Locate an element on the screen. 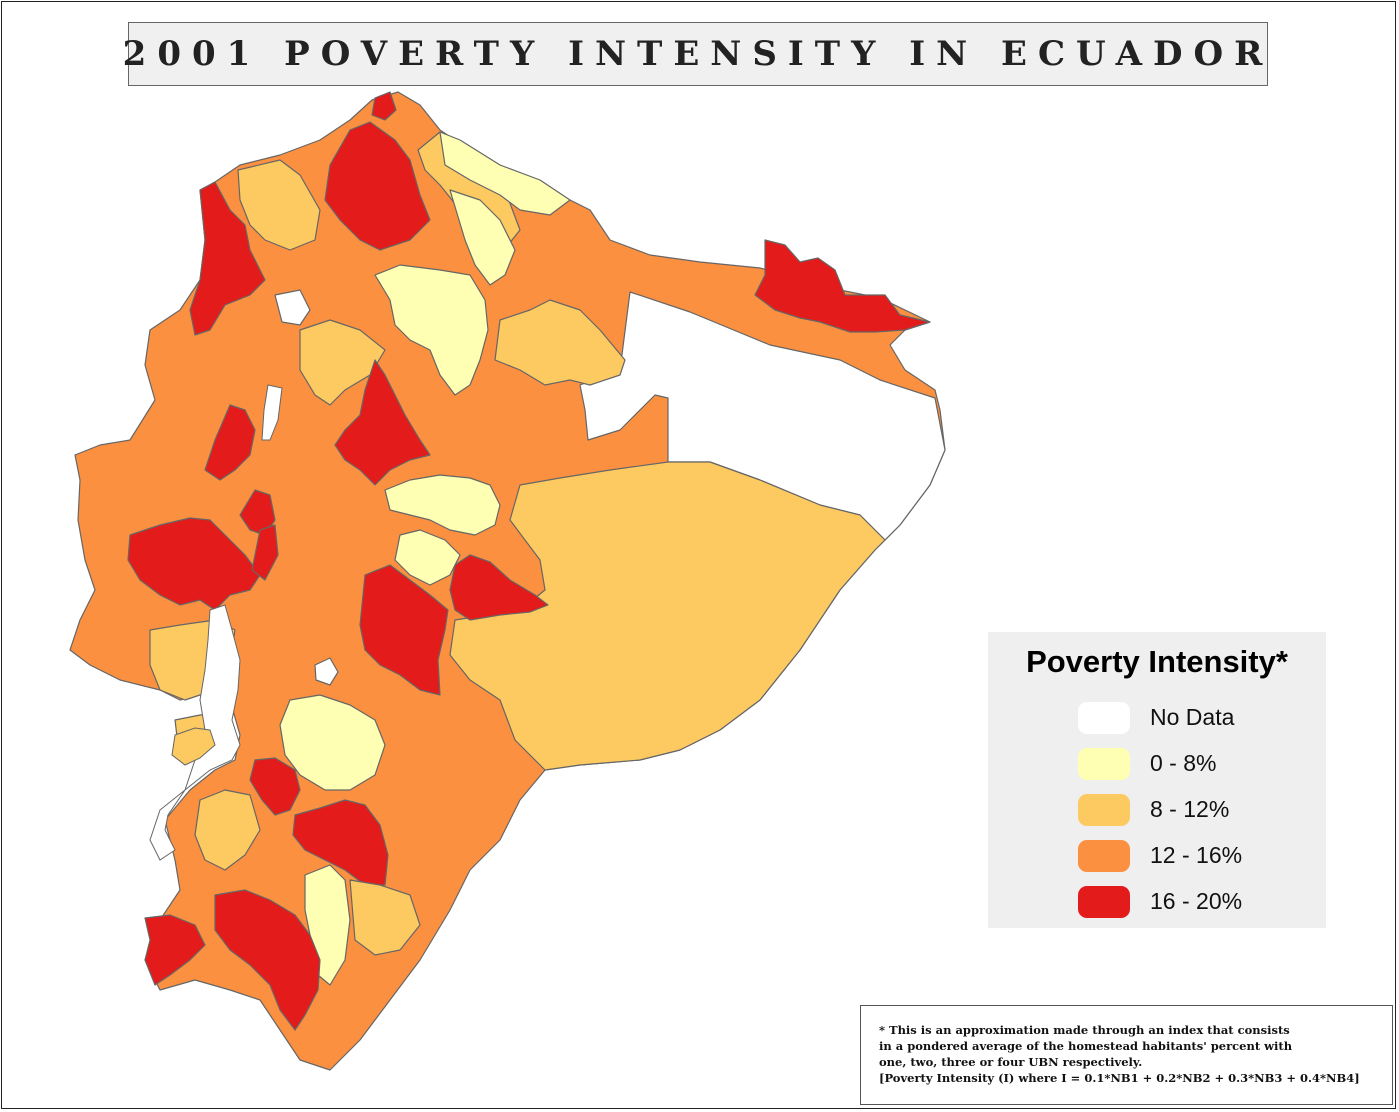  legend-label: 16 - 20% is located at coordinates (1196, 901).